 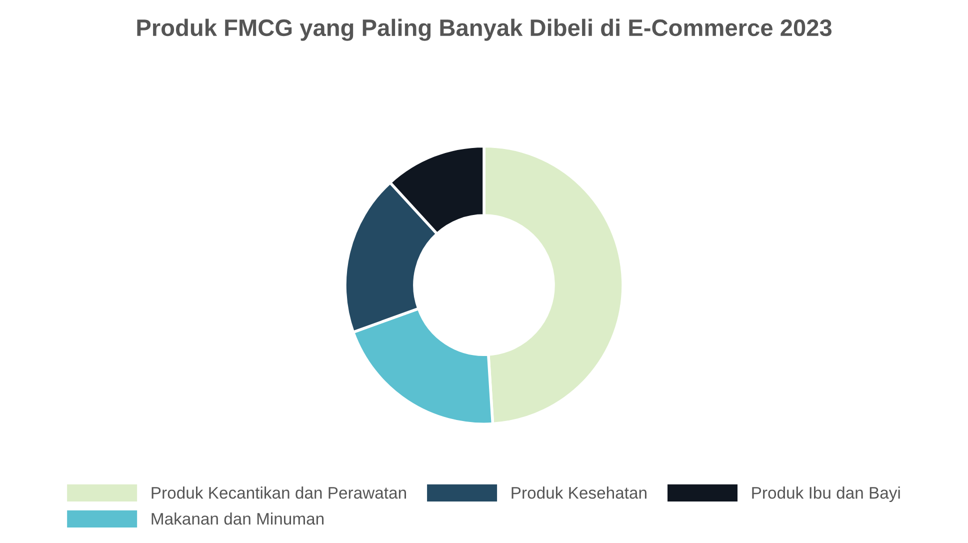 I want to click on legend-label: Makanan dan Minuman, so click(x=238, y=518).